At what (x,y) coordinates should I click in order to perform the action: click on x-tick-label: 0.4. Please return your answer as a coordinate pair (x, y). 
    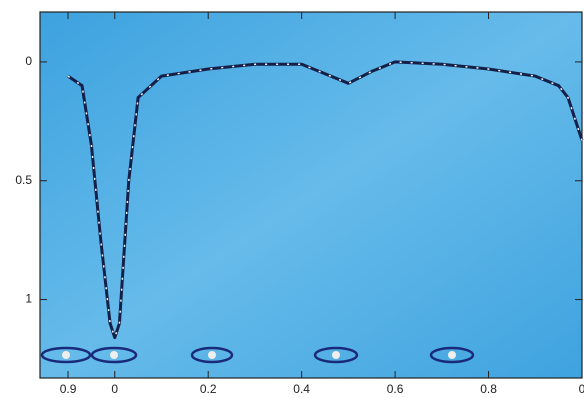
    Looking at the image, I should click on (301, 389).